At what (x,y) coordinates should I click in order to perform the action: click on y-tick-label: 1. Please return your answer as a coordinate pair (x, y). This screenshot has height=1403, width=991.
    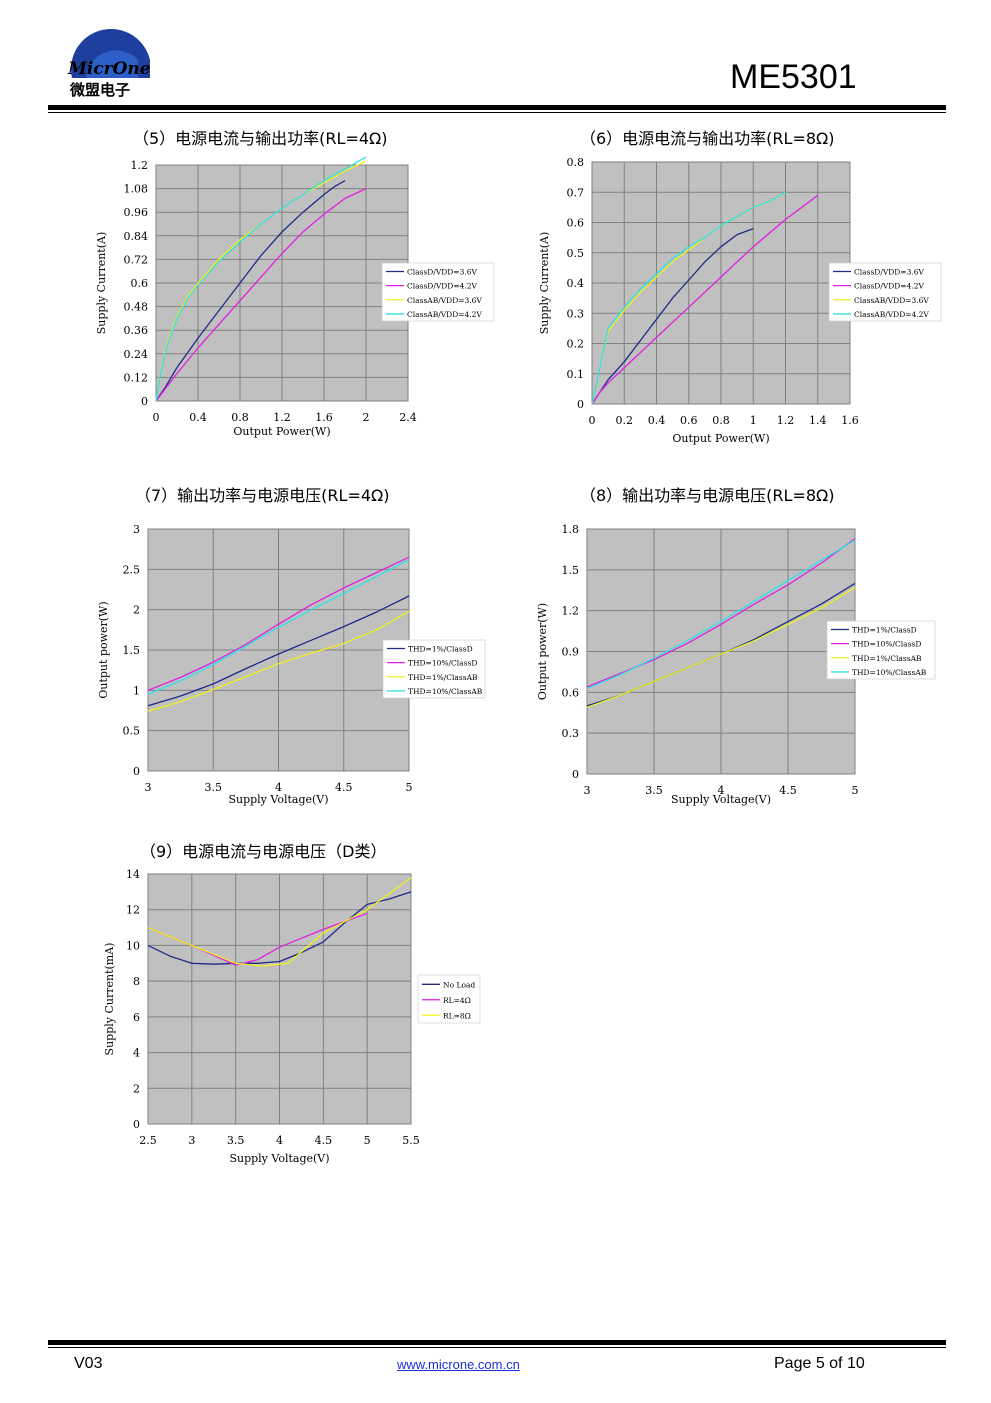
    Looking at the image, I should click on (136, 690).